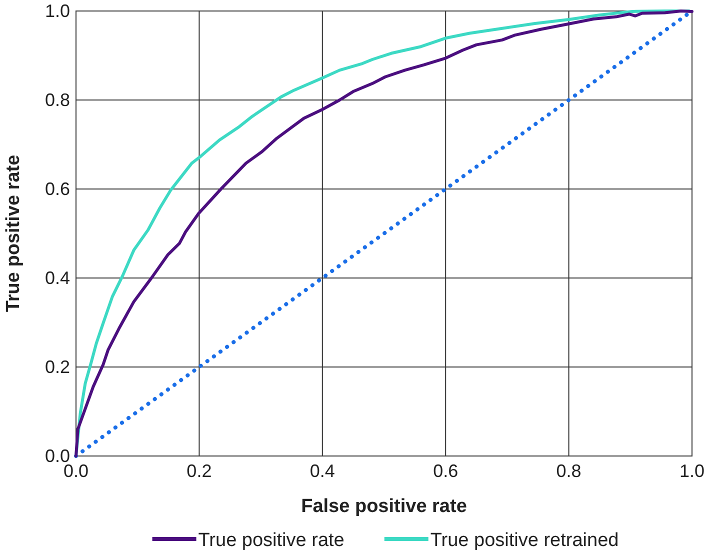 The height and width of the screenshot is (550, 711). I want to click on y-tick-label: 0.4, so click(57, 278).